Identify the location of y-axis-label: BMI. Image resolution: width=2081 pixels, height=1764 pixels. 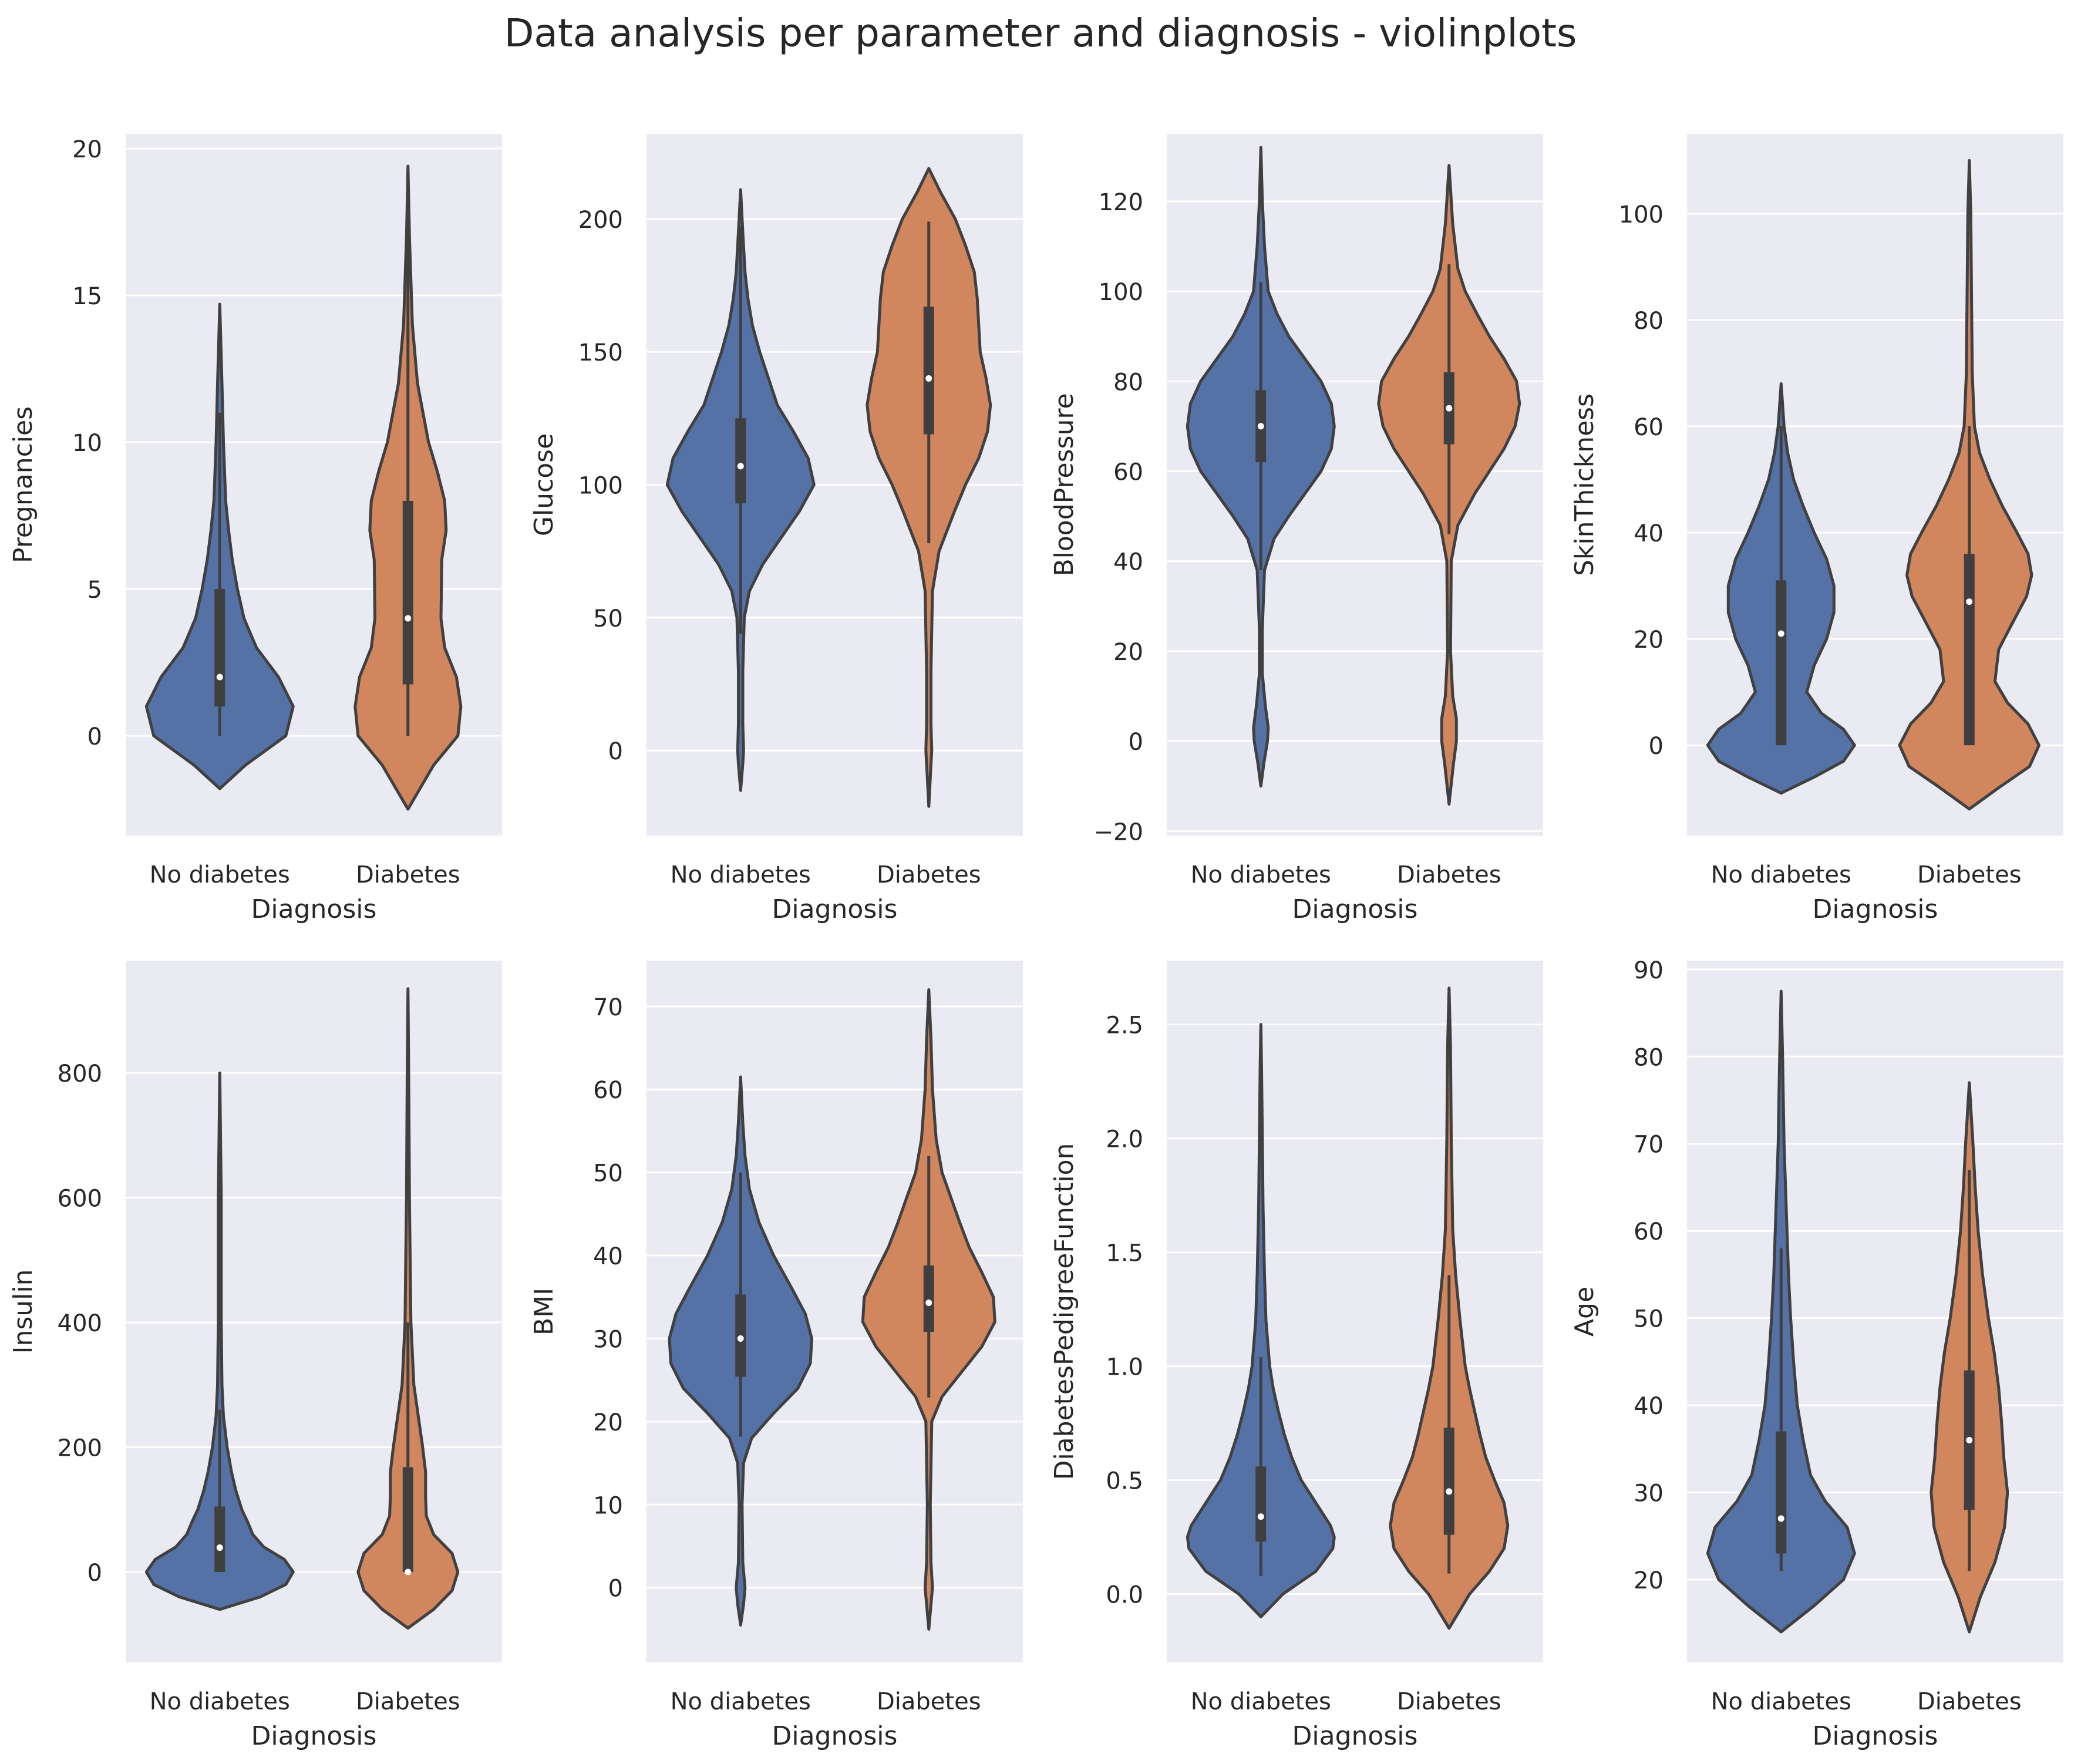
(544, 1312).